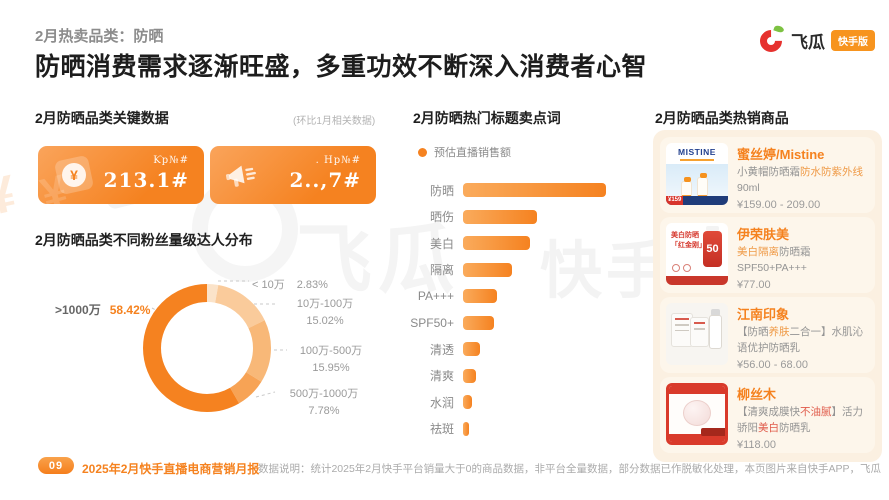  I want to click on product-thumbnail: 美白防晒 「红金刚」 50, so click(697, 254).